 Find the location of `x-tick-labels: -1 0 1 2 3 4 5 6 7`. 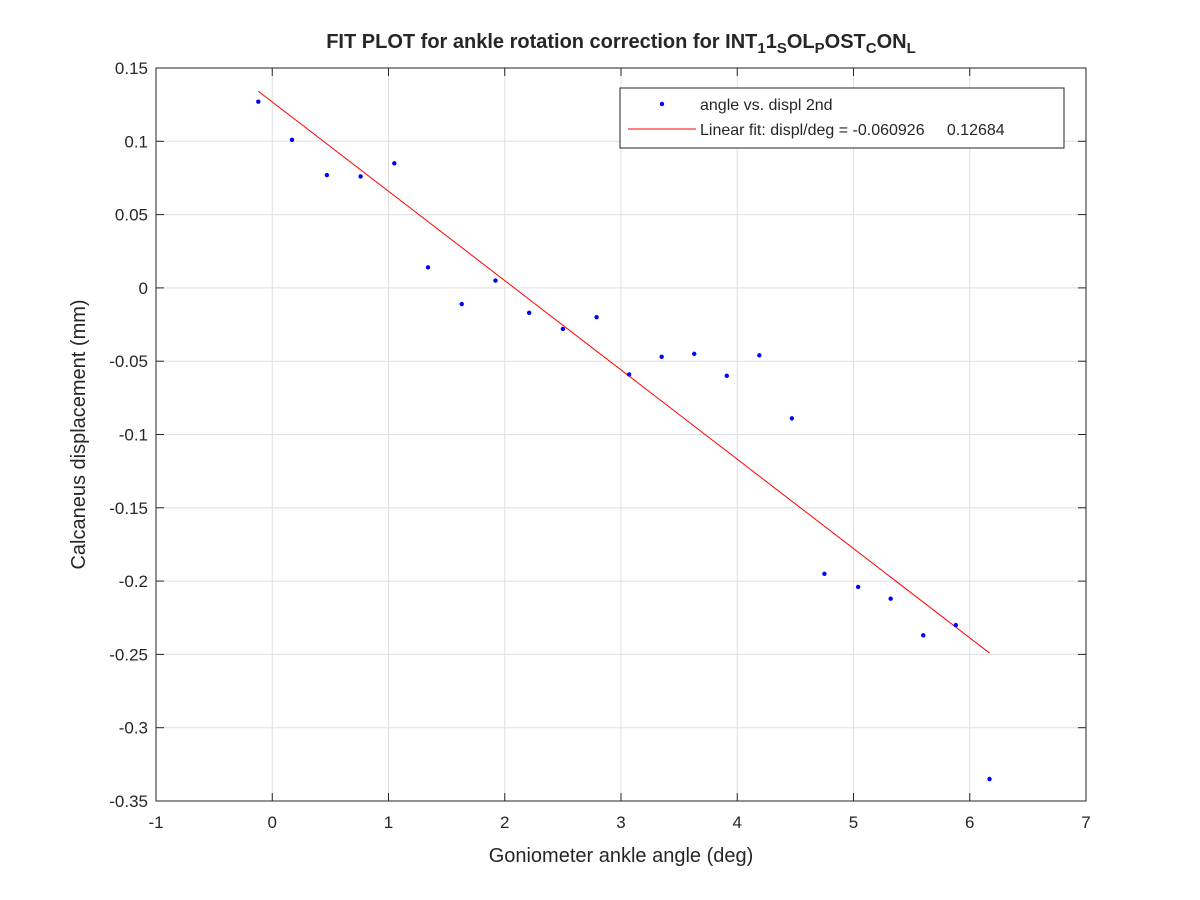

x-tick-labels: -1 0 1 2 3 4 5 6 7 is located at coordinates (619, 822).